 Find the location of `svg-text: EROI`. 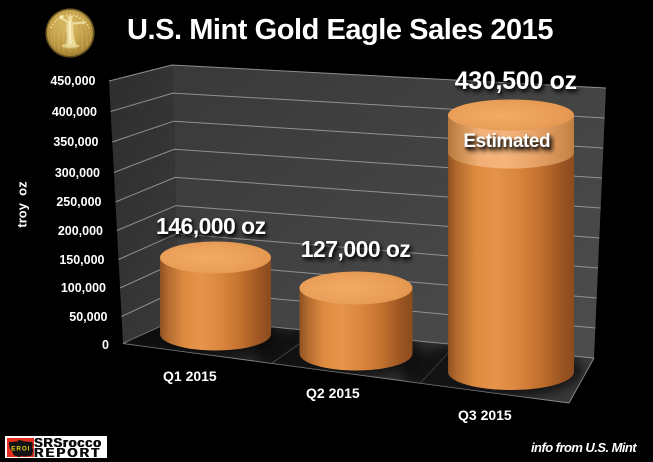

svg-text: EROI is located at coordinates (20, 448).